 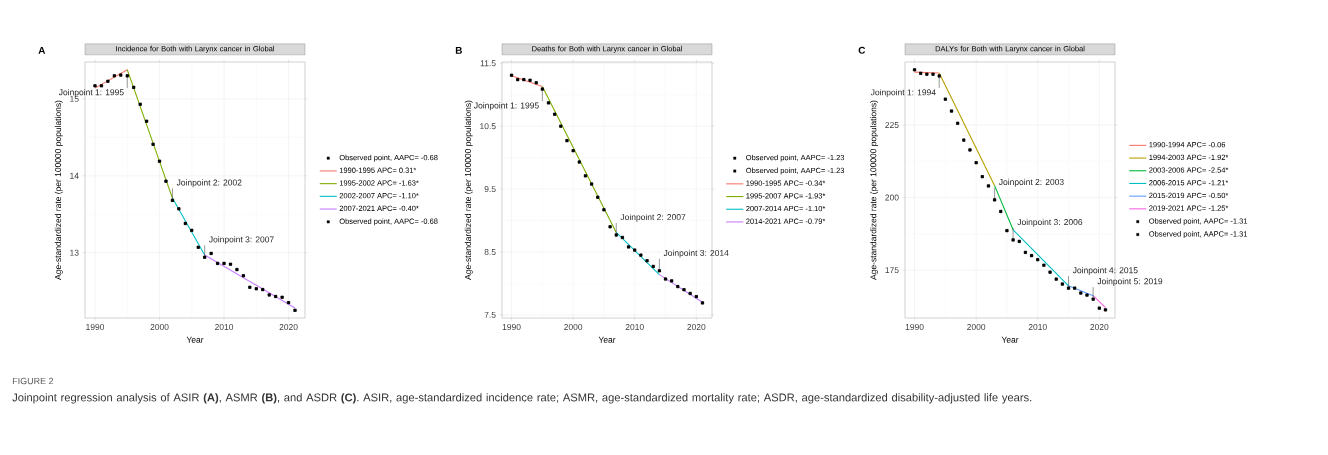 I want to click on annotation: Joinpoint 3: 2007, so click(x=241, y=240).